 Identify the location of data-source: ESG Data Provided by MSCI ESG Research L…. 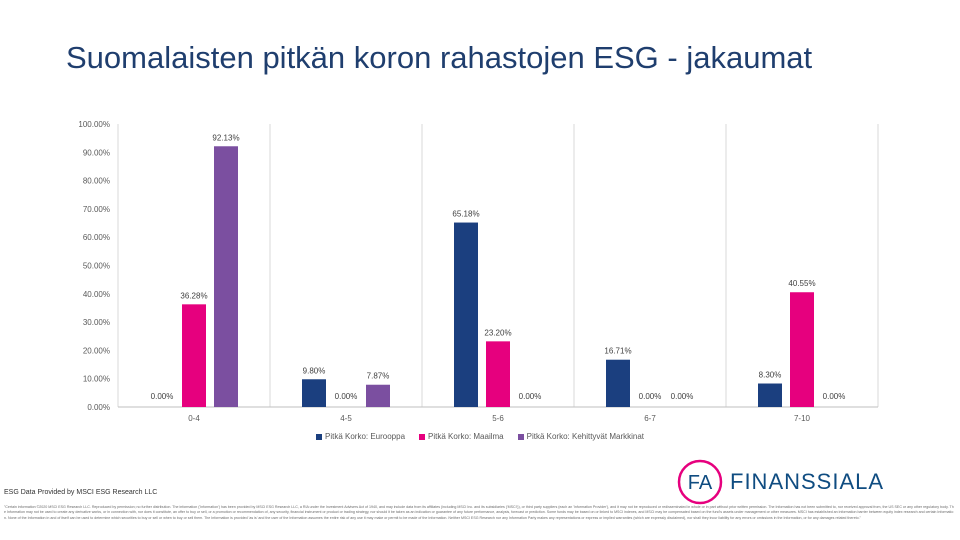
(81, 492).